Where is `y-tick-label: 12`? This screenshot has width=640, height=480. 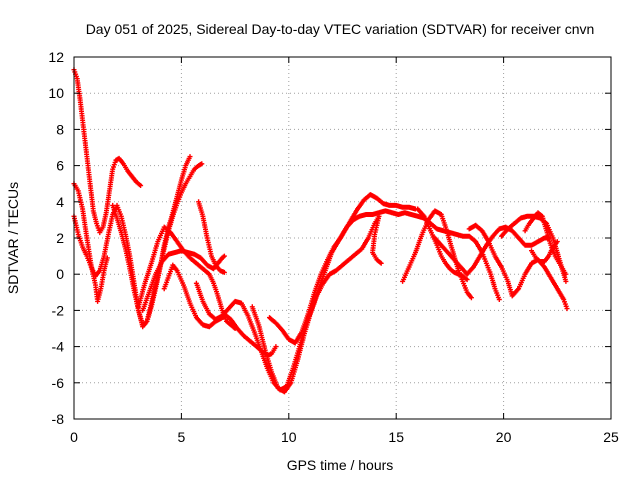
y-tick-label: 12 is located at coordinates (56, 57).